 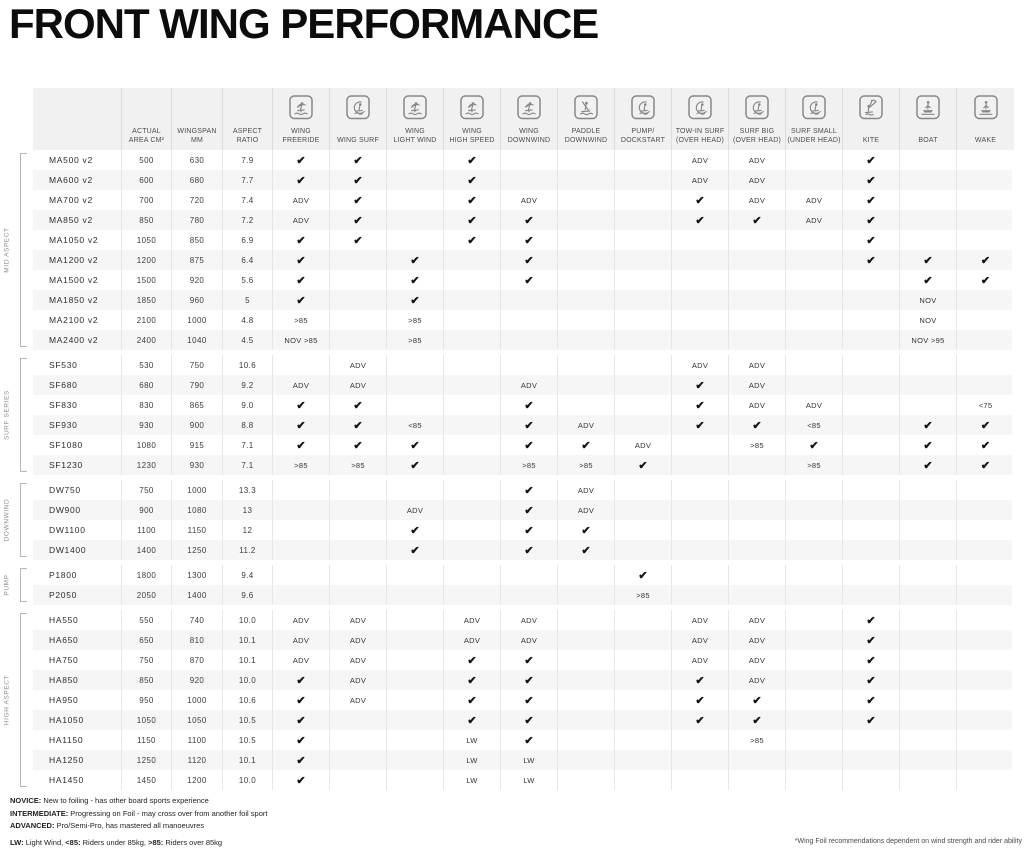 What do you see at coordinates (23, 415) in the screenshot?
I see `section-bracket` at bounding box center [23, 415].